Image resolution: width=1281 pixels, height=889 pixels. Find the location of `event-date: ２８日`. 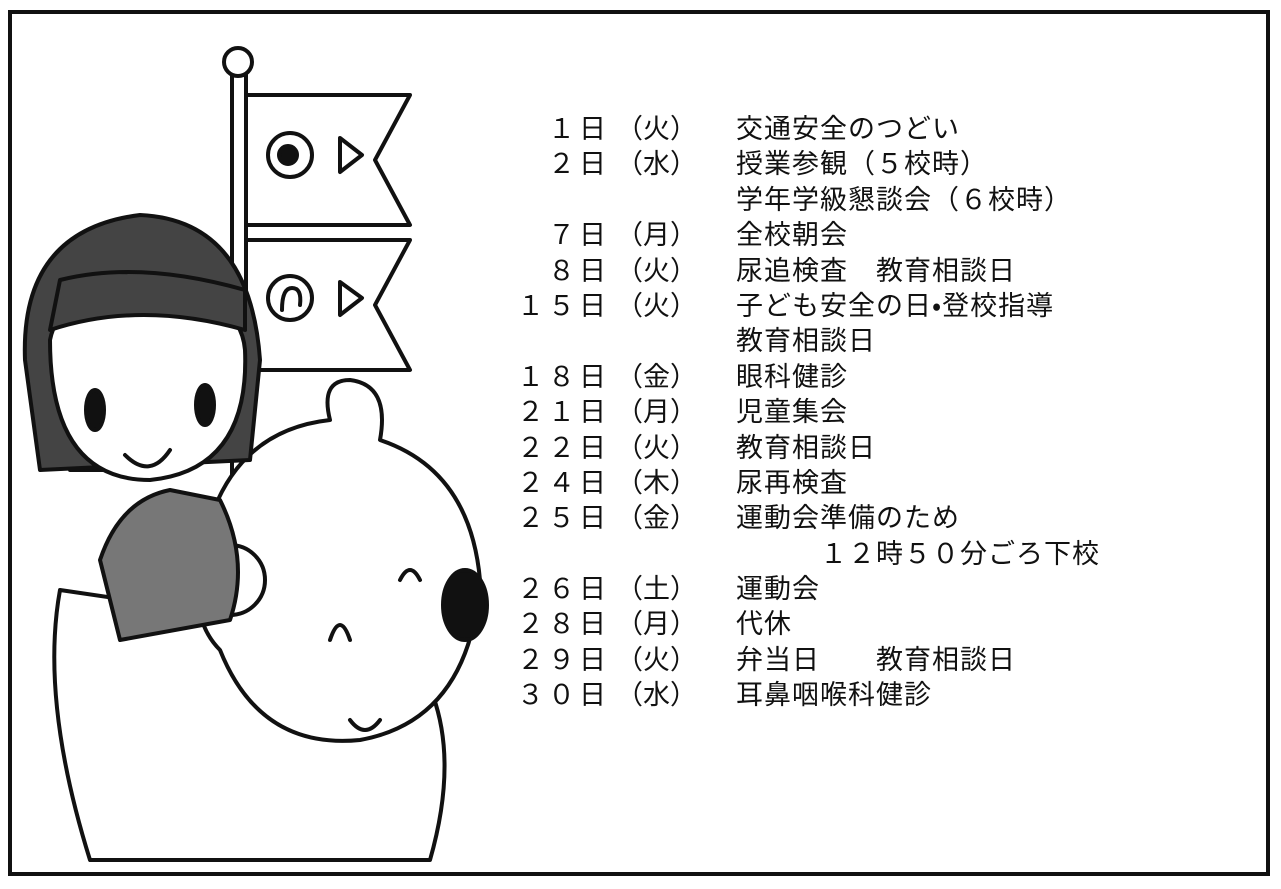

event-date: ２８日 is located at coordinates (563, 625).